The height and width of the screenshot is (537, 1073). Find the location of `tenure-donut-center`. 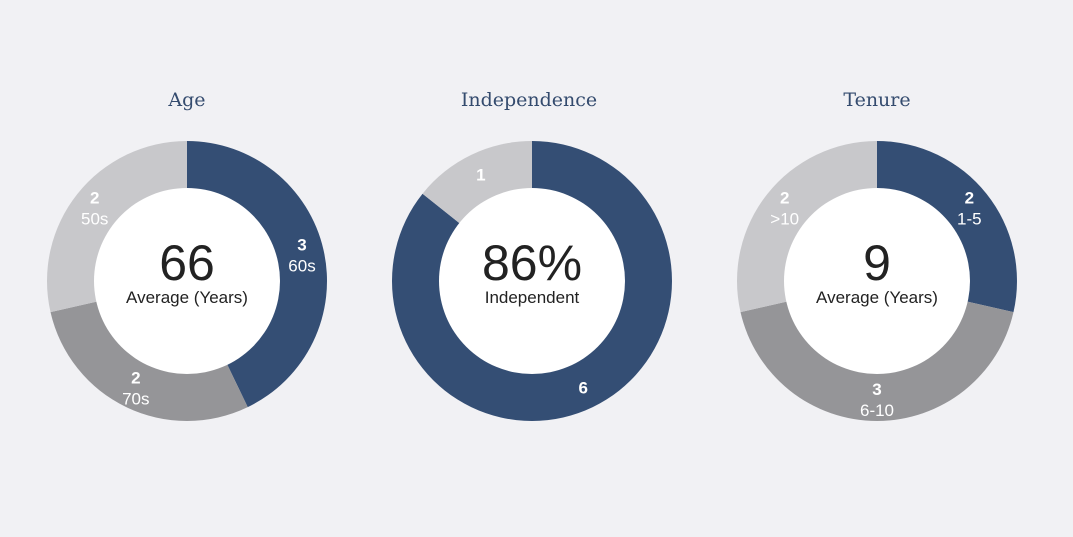

tenure-donut-center is located at coordinates (877, 281).